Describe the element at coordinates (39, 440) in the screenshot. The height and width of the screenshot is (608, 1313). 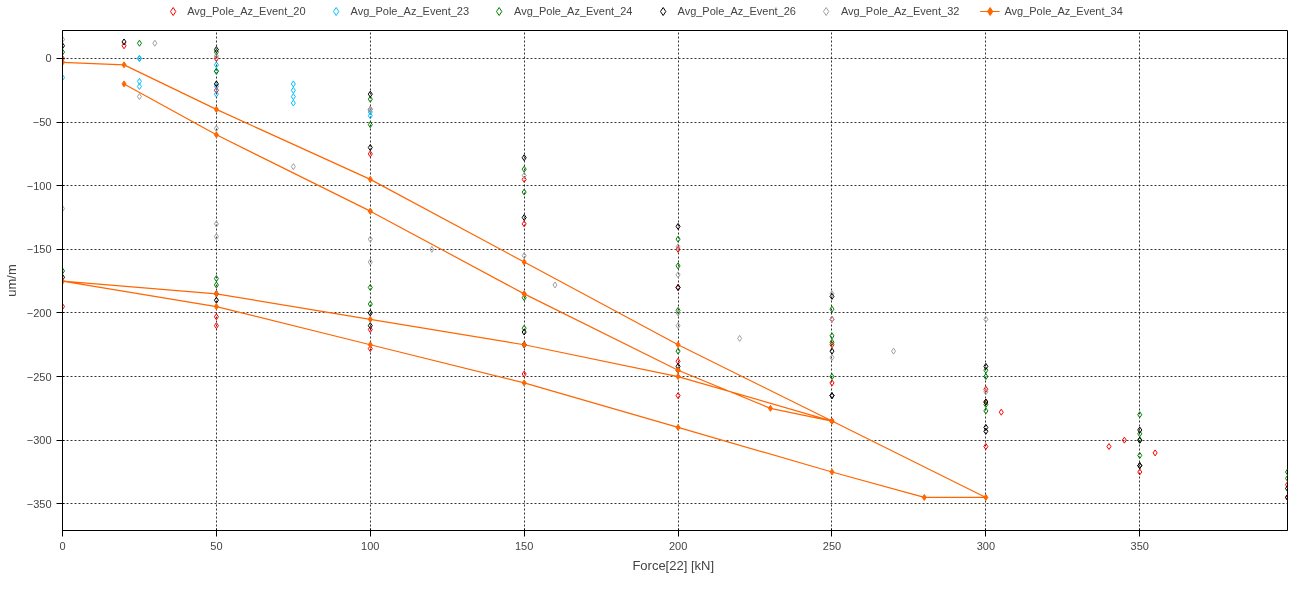
I see `y-tick-label: −300` at that location.